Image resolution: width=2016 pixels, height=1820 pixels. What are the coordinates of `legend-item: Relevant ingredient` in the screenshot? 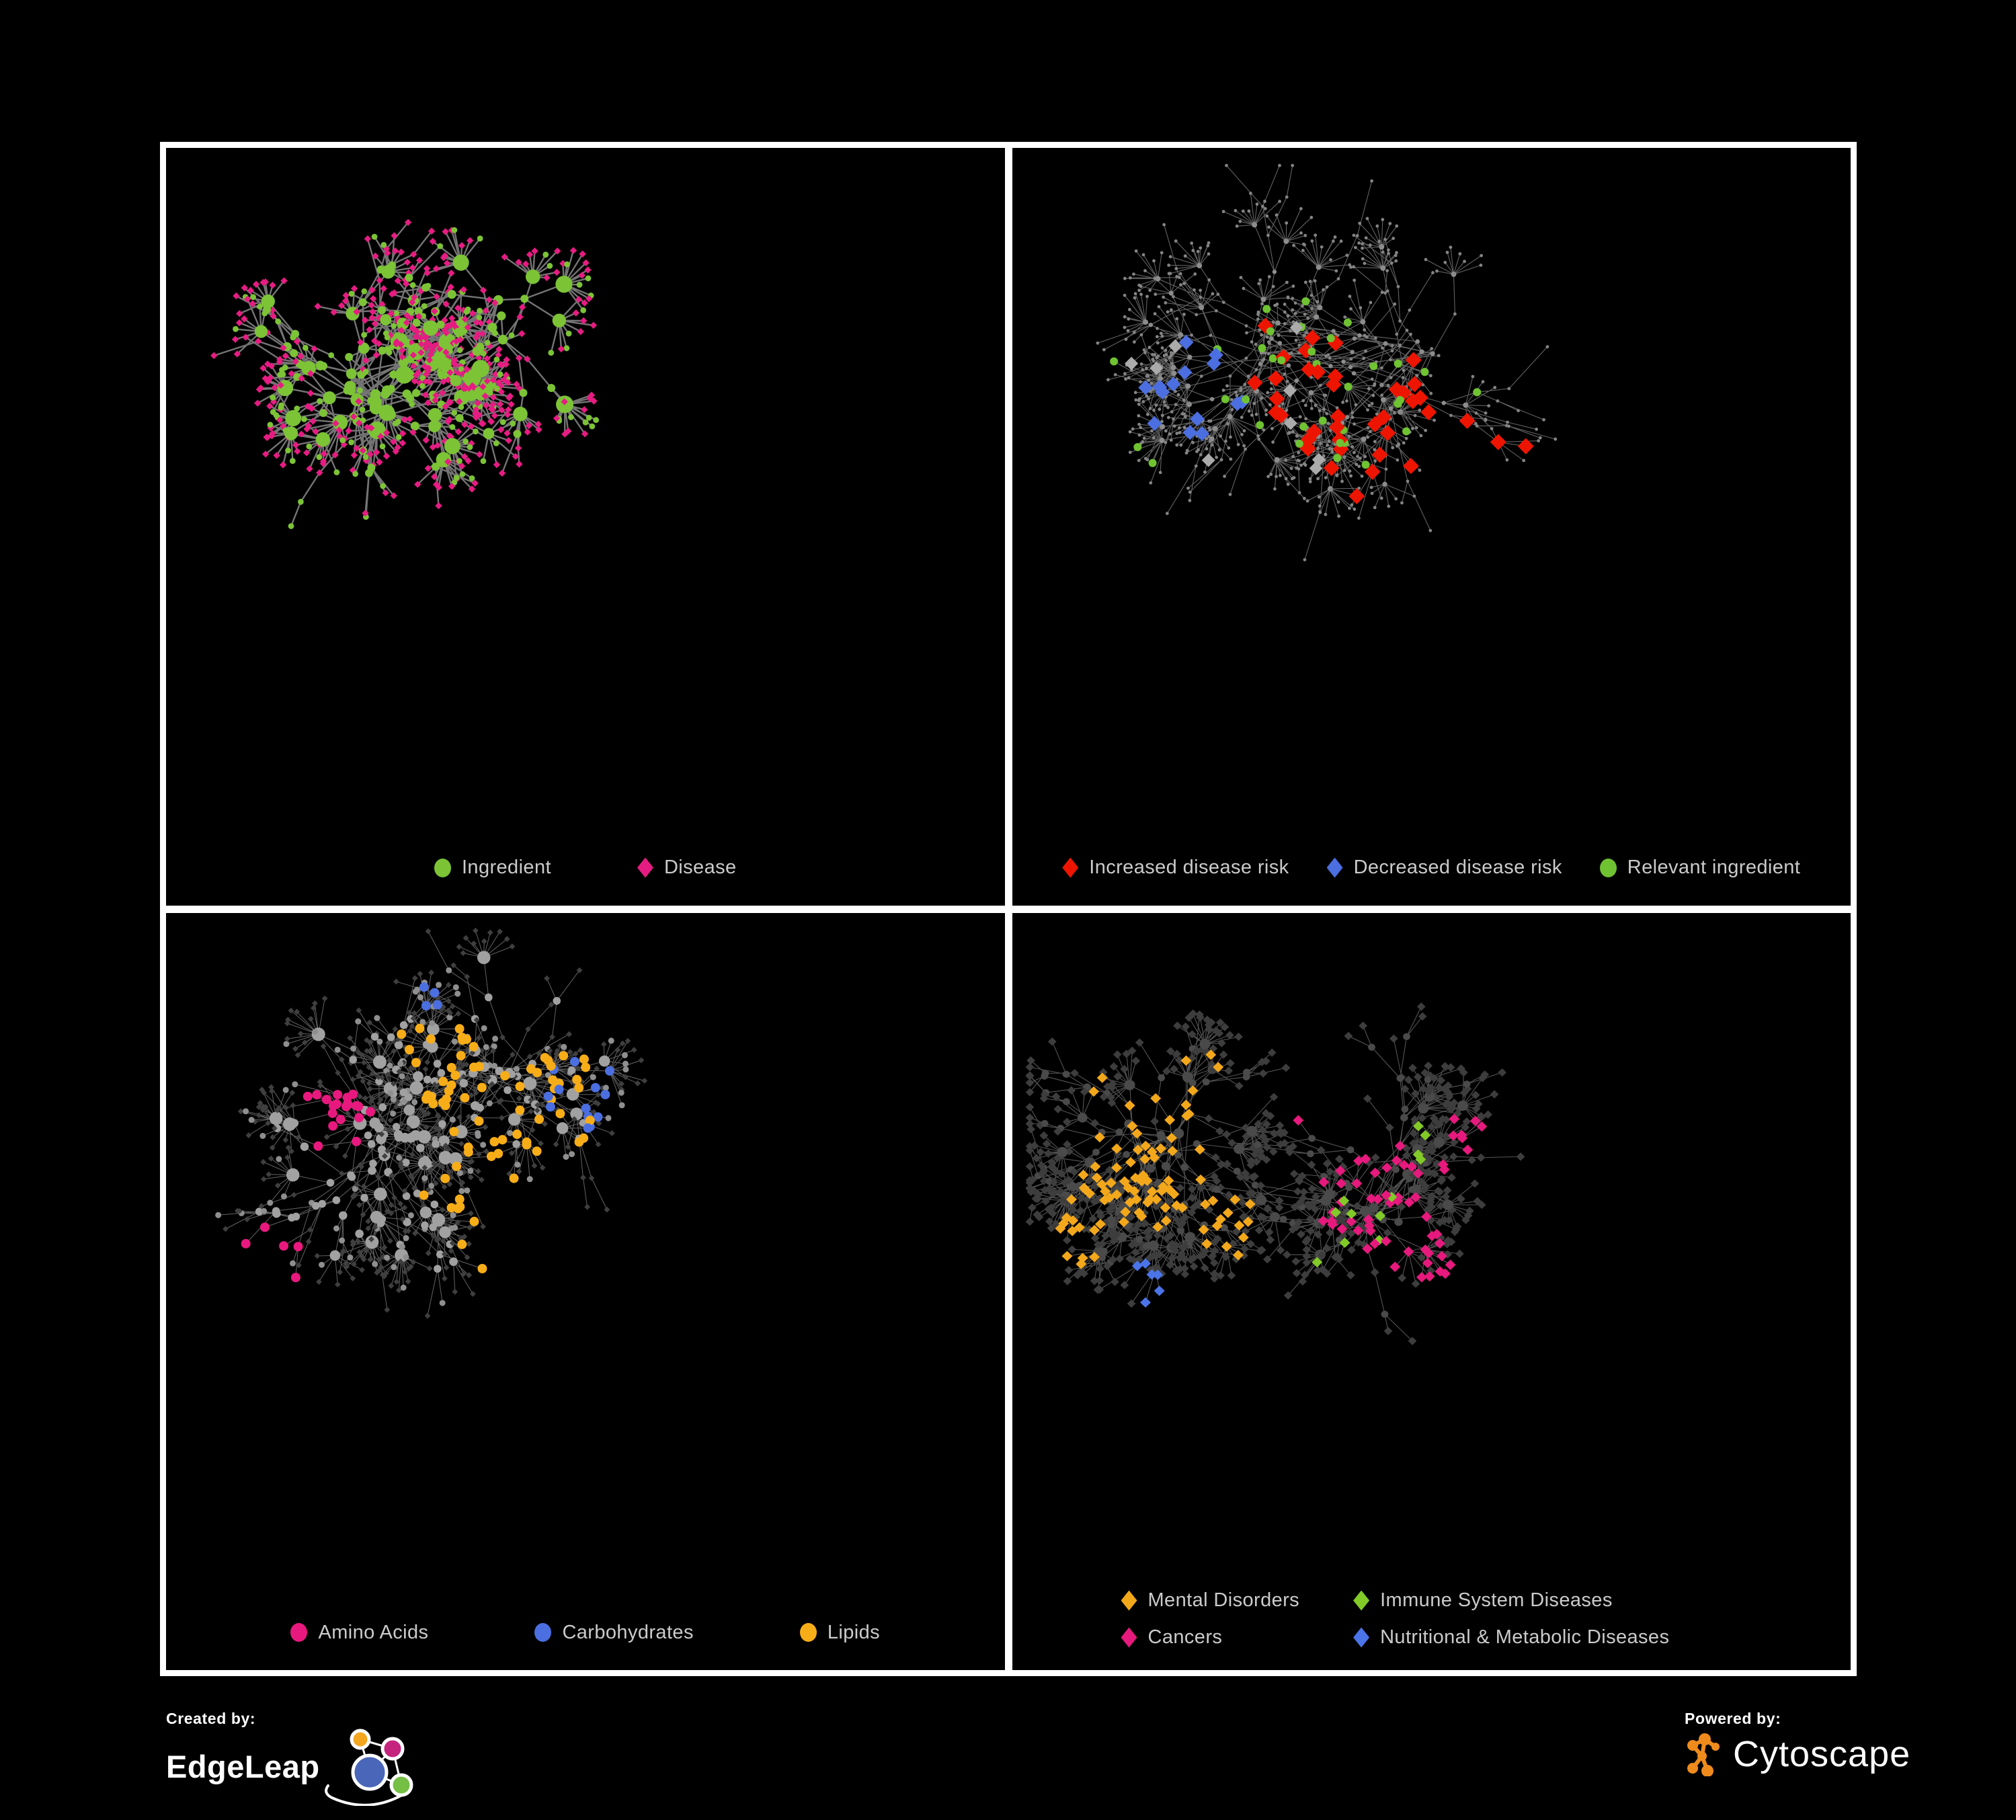 It's located at (1700, 868).